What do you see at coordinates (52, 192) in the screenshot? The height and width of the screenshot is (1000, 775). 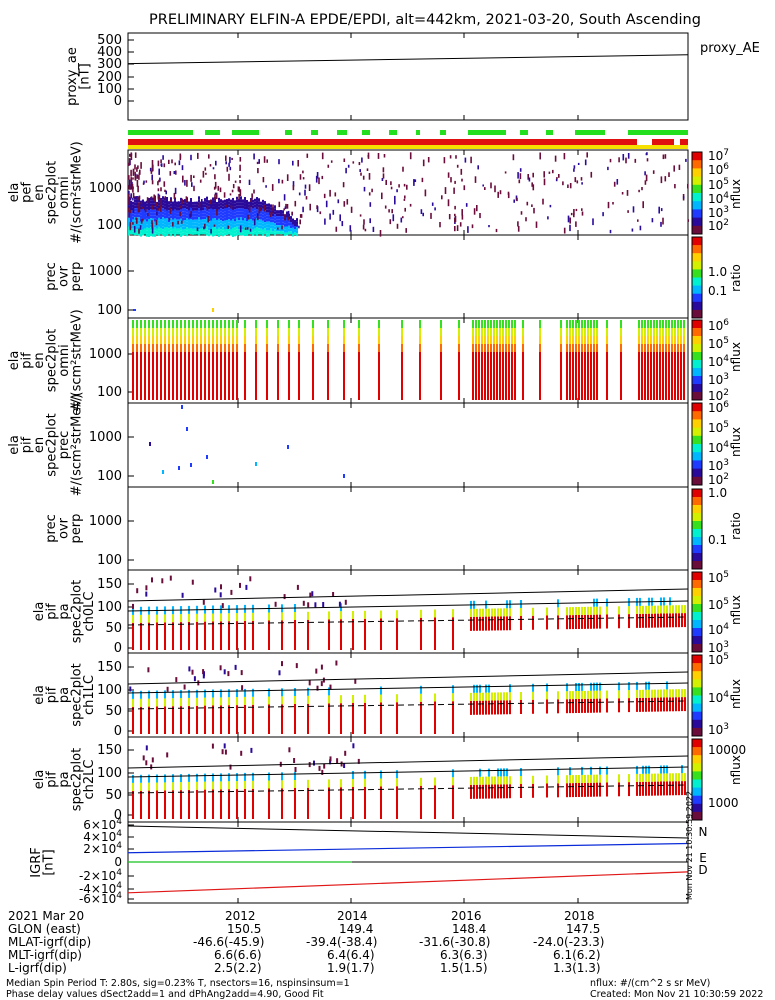 I see `y-axis-label: spec2plot` at bounding box center [52, 192].